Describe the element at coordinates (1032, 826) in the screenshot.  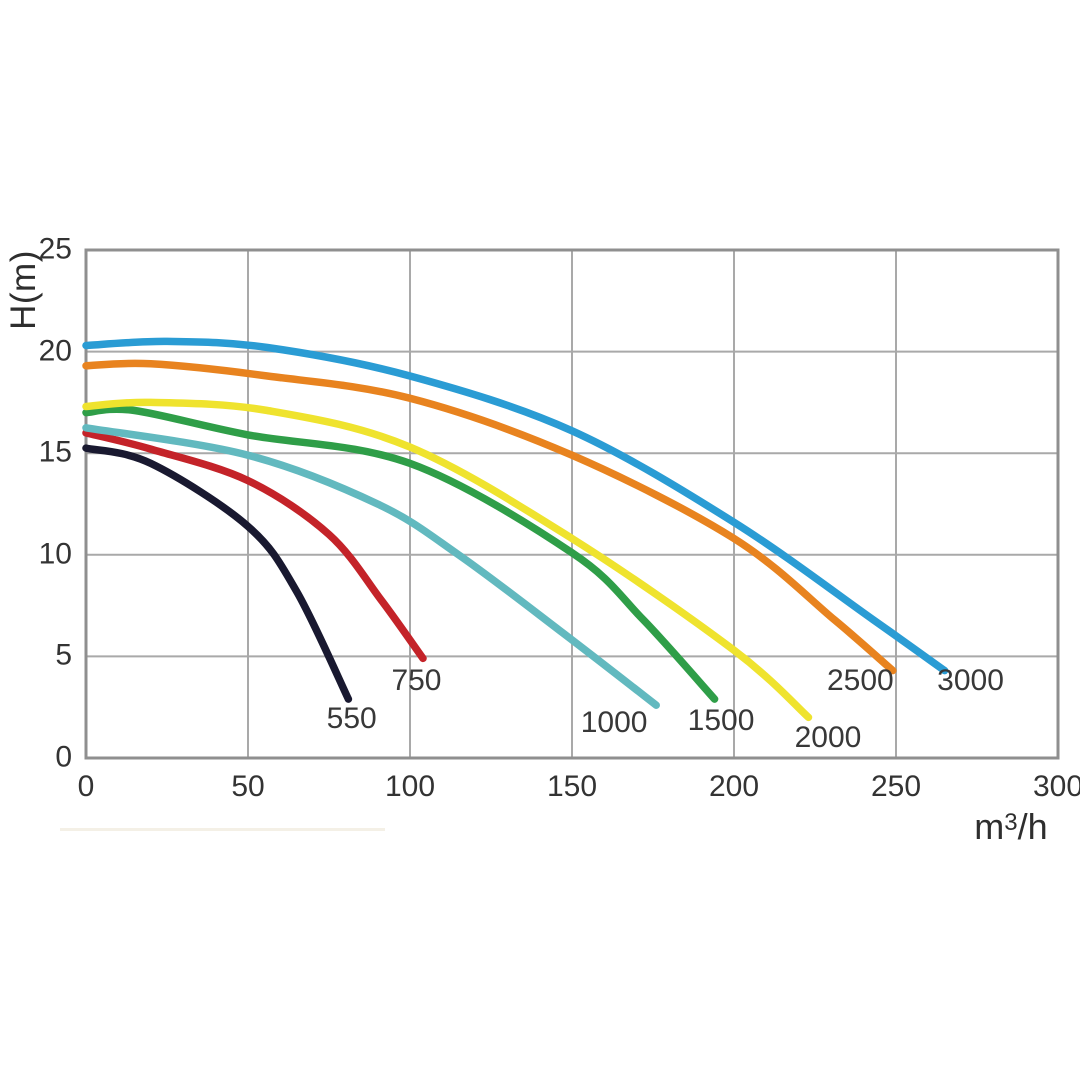
I see `x-axis-title-rest: /h` at that location.